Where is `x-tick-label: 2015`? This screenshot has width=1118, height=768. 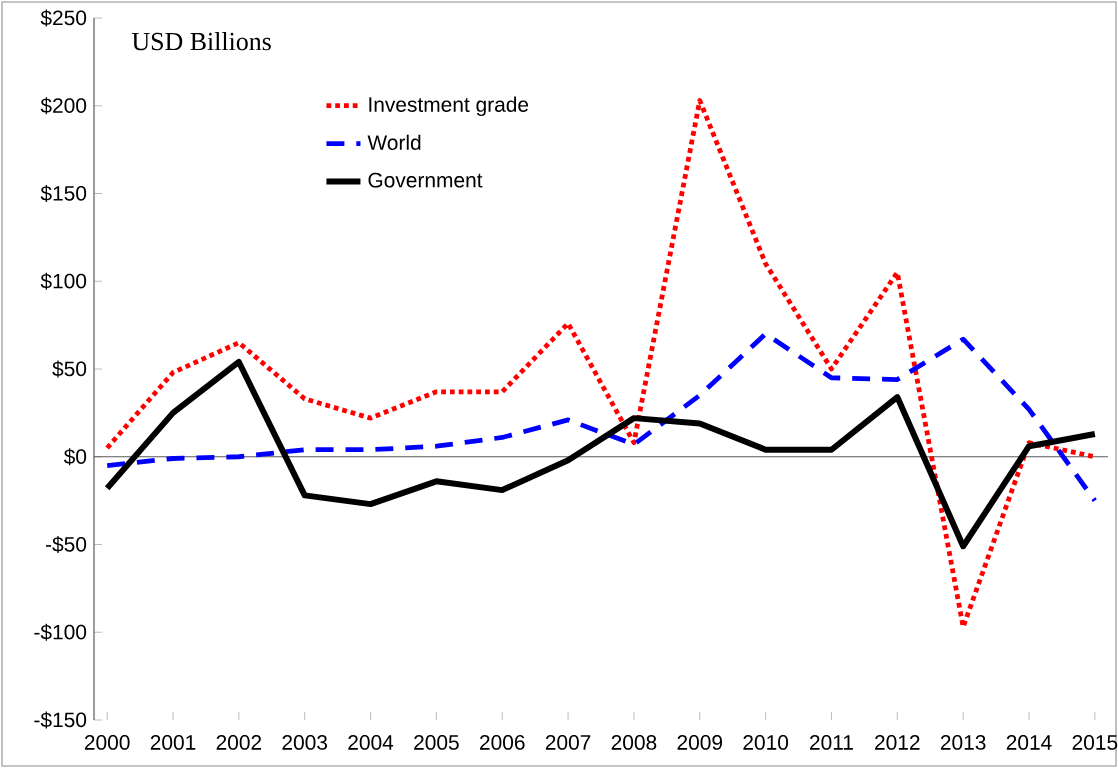
x-tick-label: 2015 is located at coordinates (1095, 742).